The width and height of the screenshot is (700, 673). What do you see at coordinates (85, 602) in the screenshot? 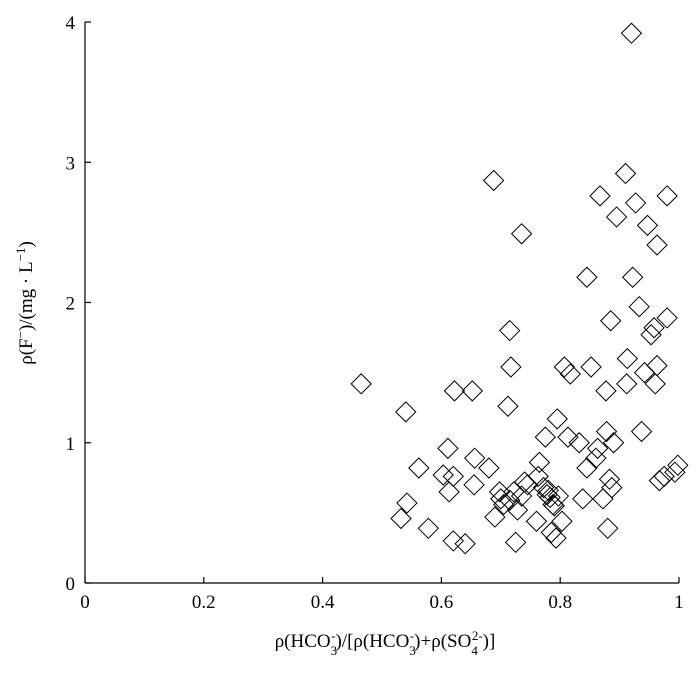
I see `x-tick-label: 0` at bounding box center [85, 602].